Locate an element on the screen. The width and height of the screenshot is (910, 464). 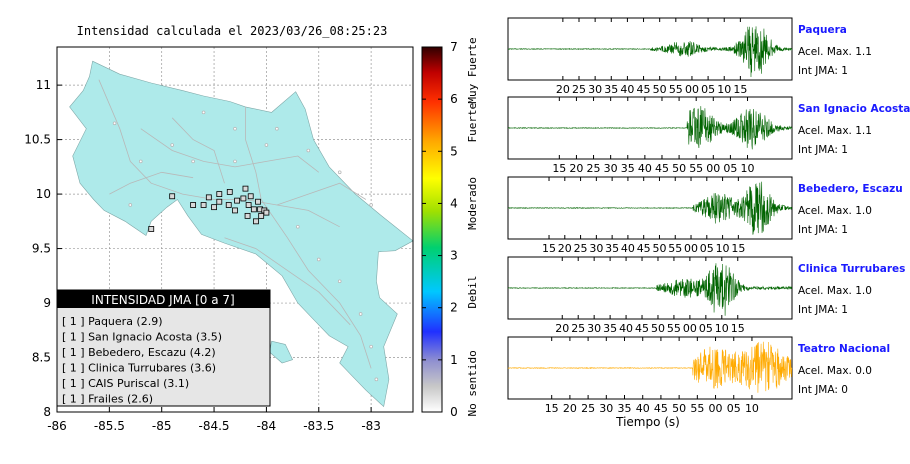
traces-xlabel: Tiempo (s) is located at coordinates (647, 422).